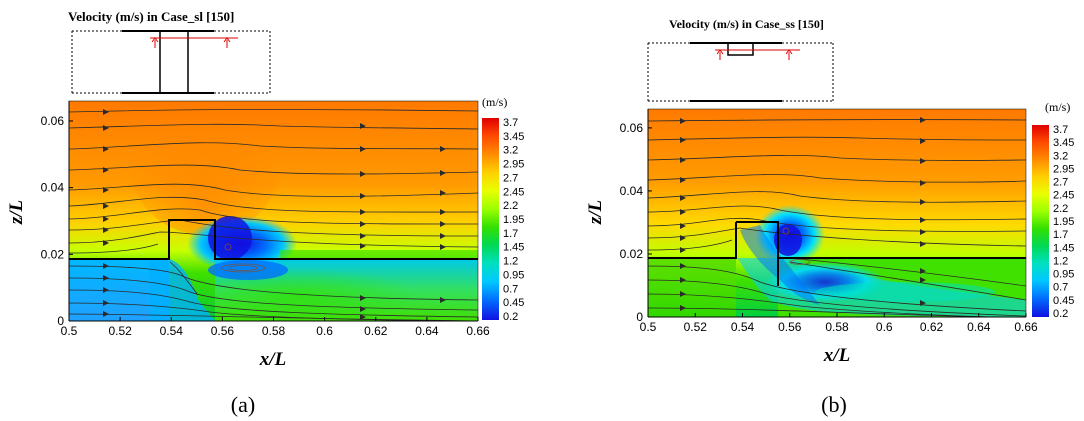  Describe the element at coordinates (510, 262) in the screenshot. I see `colorbar-label-a: 1.2` at that location.